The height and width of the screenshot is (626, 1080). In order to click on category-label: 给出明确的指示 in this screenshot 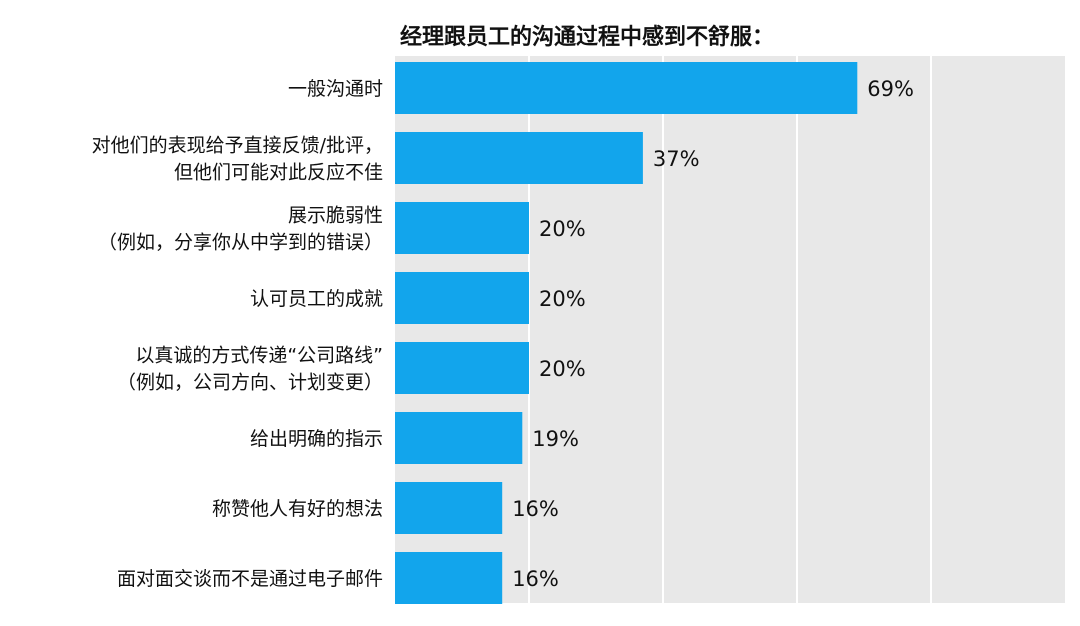, I will do `click(316, 439)`.